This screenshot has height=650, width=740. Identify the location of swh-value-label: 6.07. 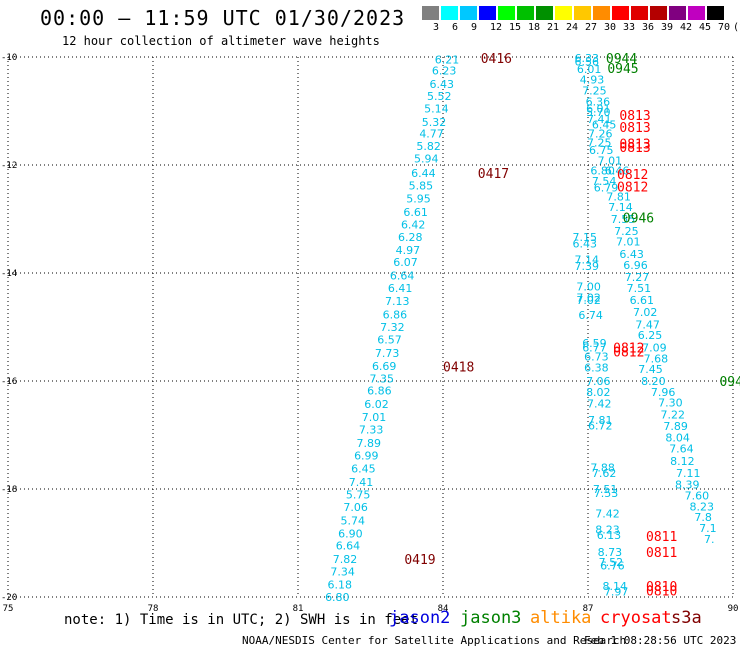
(405, 262).